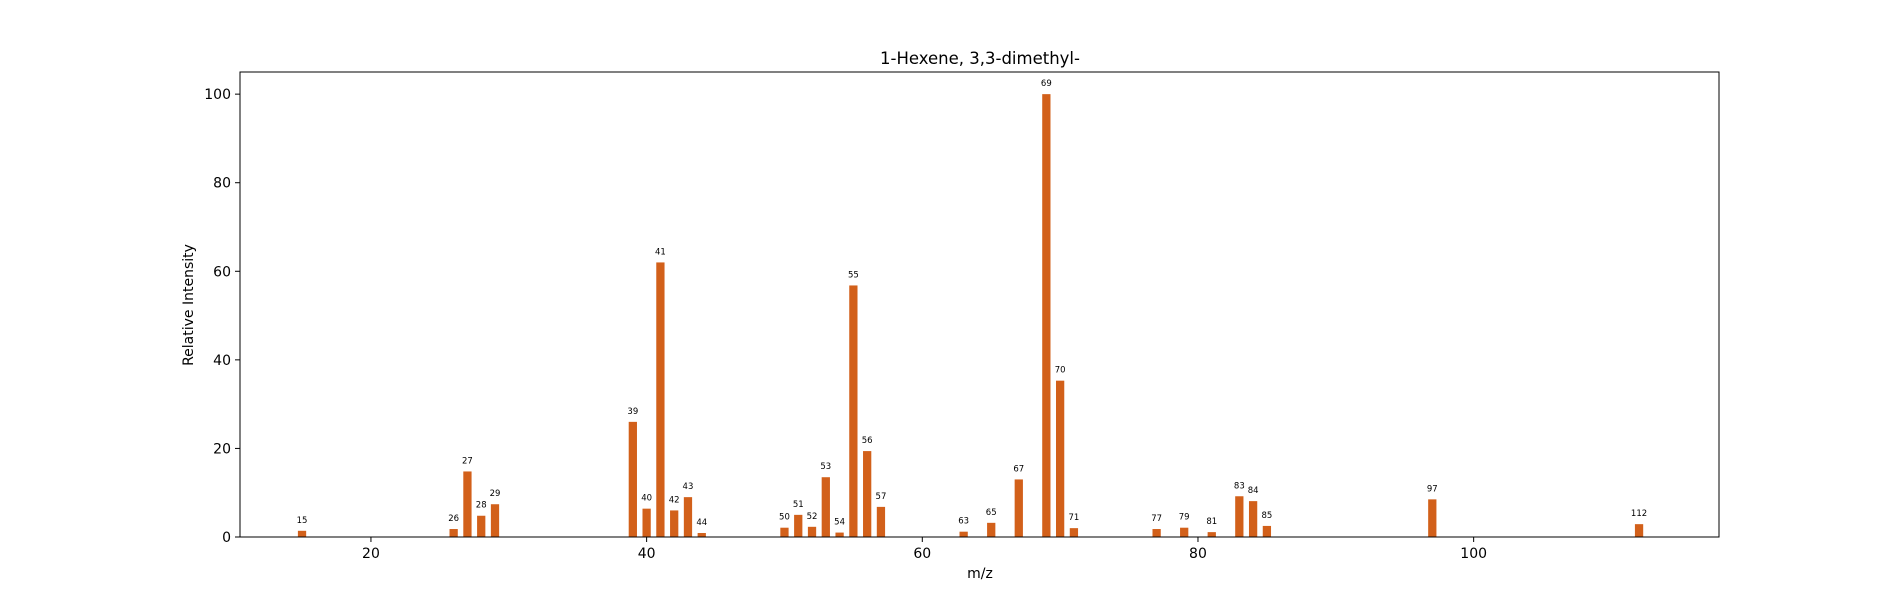  I want to click on x-tick-label-20: 20, so click(371, 554).